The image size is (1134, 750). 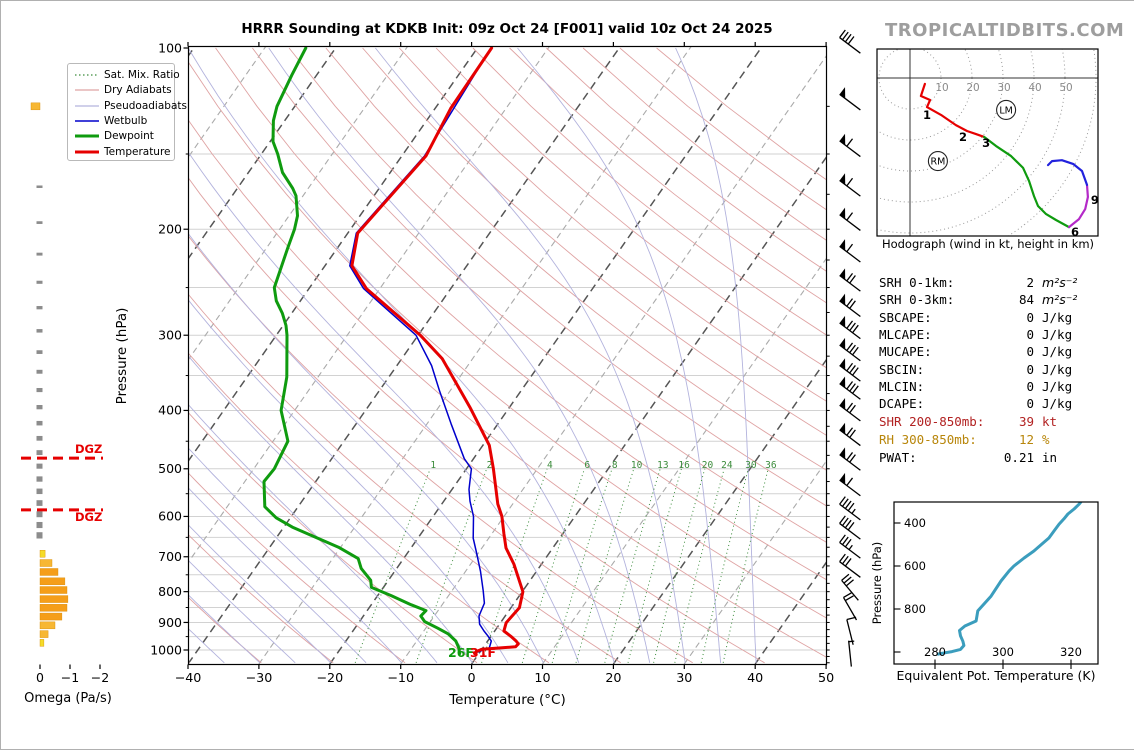 What do you see at coordinates (905, 351) in the screenshot?
I see `stat-label: MUCAPE:` at bounding box center [905, 351].